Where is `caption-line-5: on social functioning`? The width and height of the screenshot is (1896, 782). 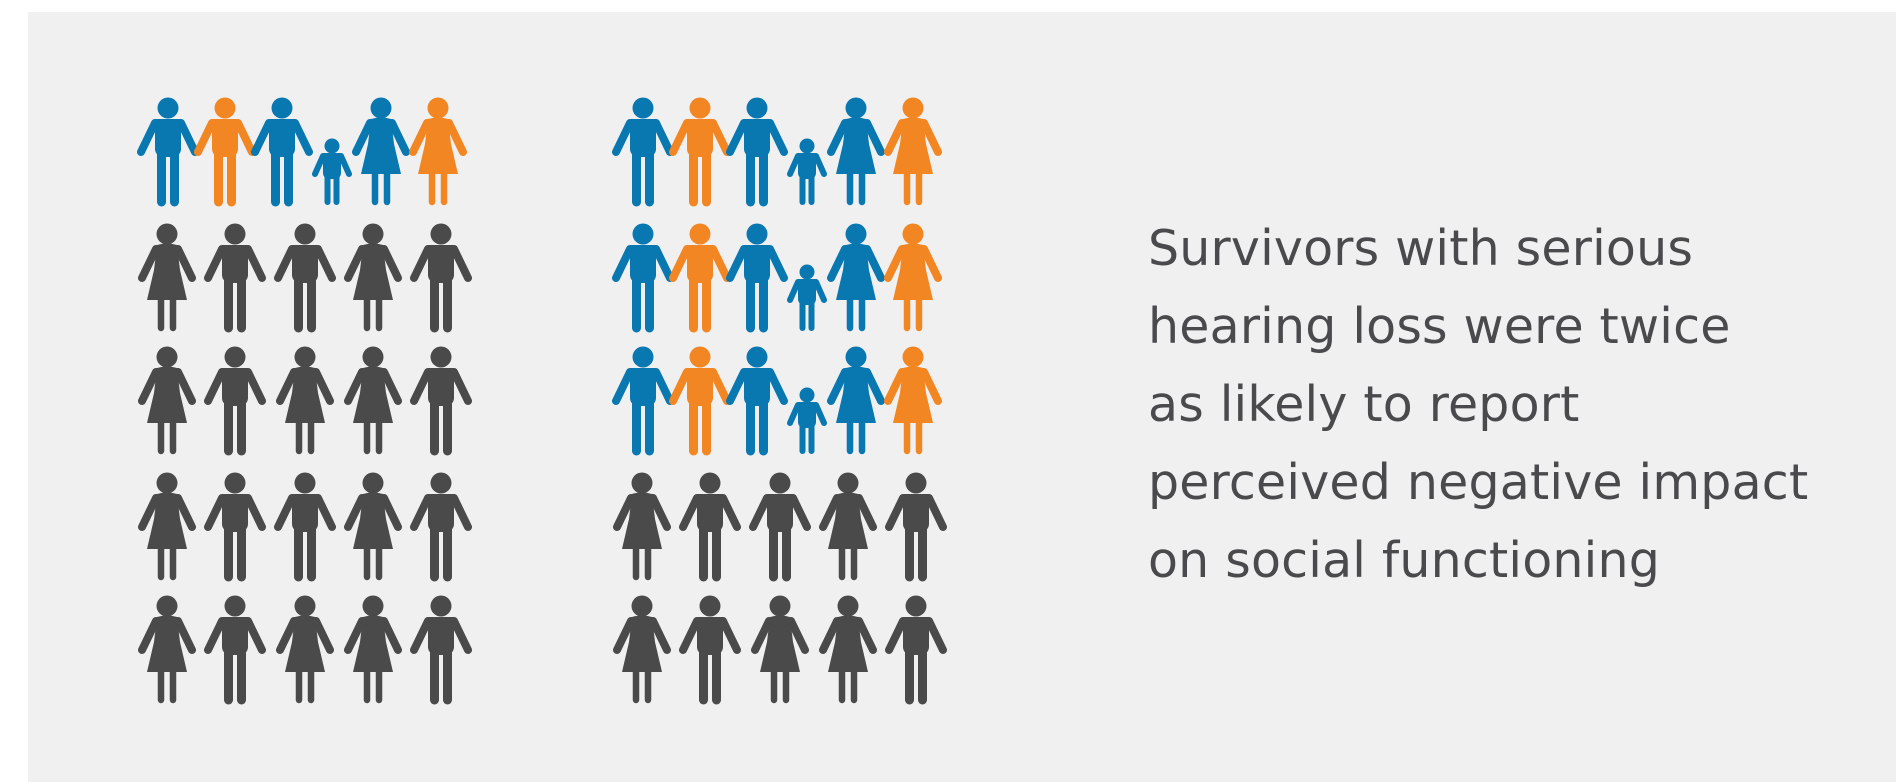
caption-line-5: on social functioning is located at coordinates (1404, 560).